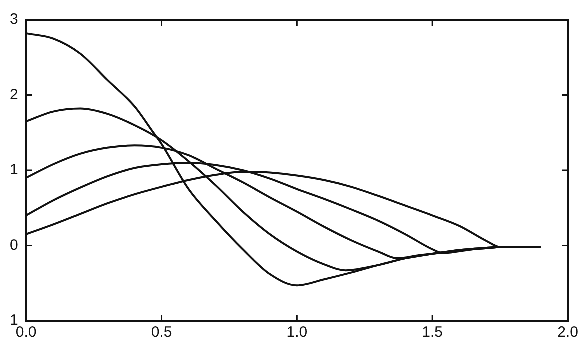 Image resolution: width=582 pixels, height=345 pixels. Describe the element at coordinates (26, 333) in the screenshot. I see `x-tick-label: 0.0` at that location.